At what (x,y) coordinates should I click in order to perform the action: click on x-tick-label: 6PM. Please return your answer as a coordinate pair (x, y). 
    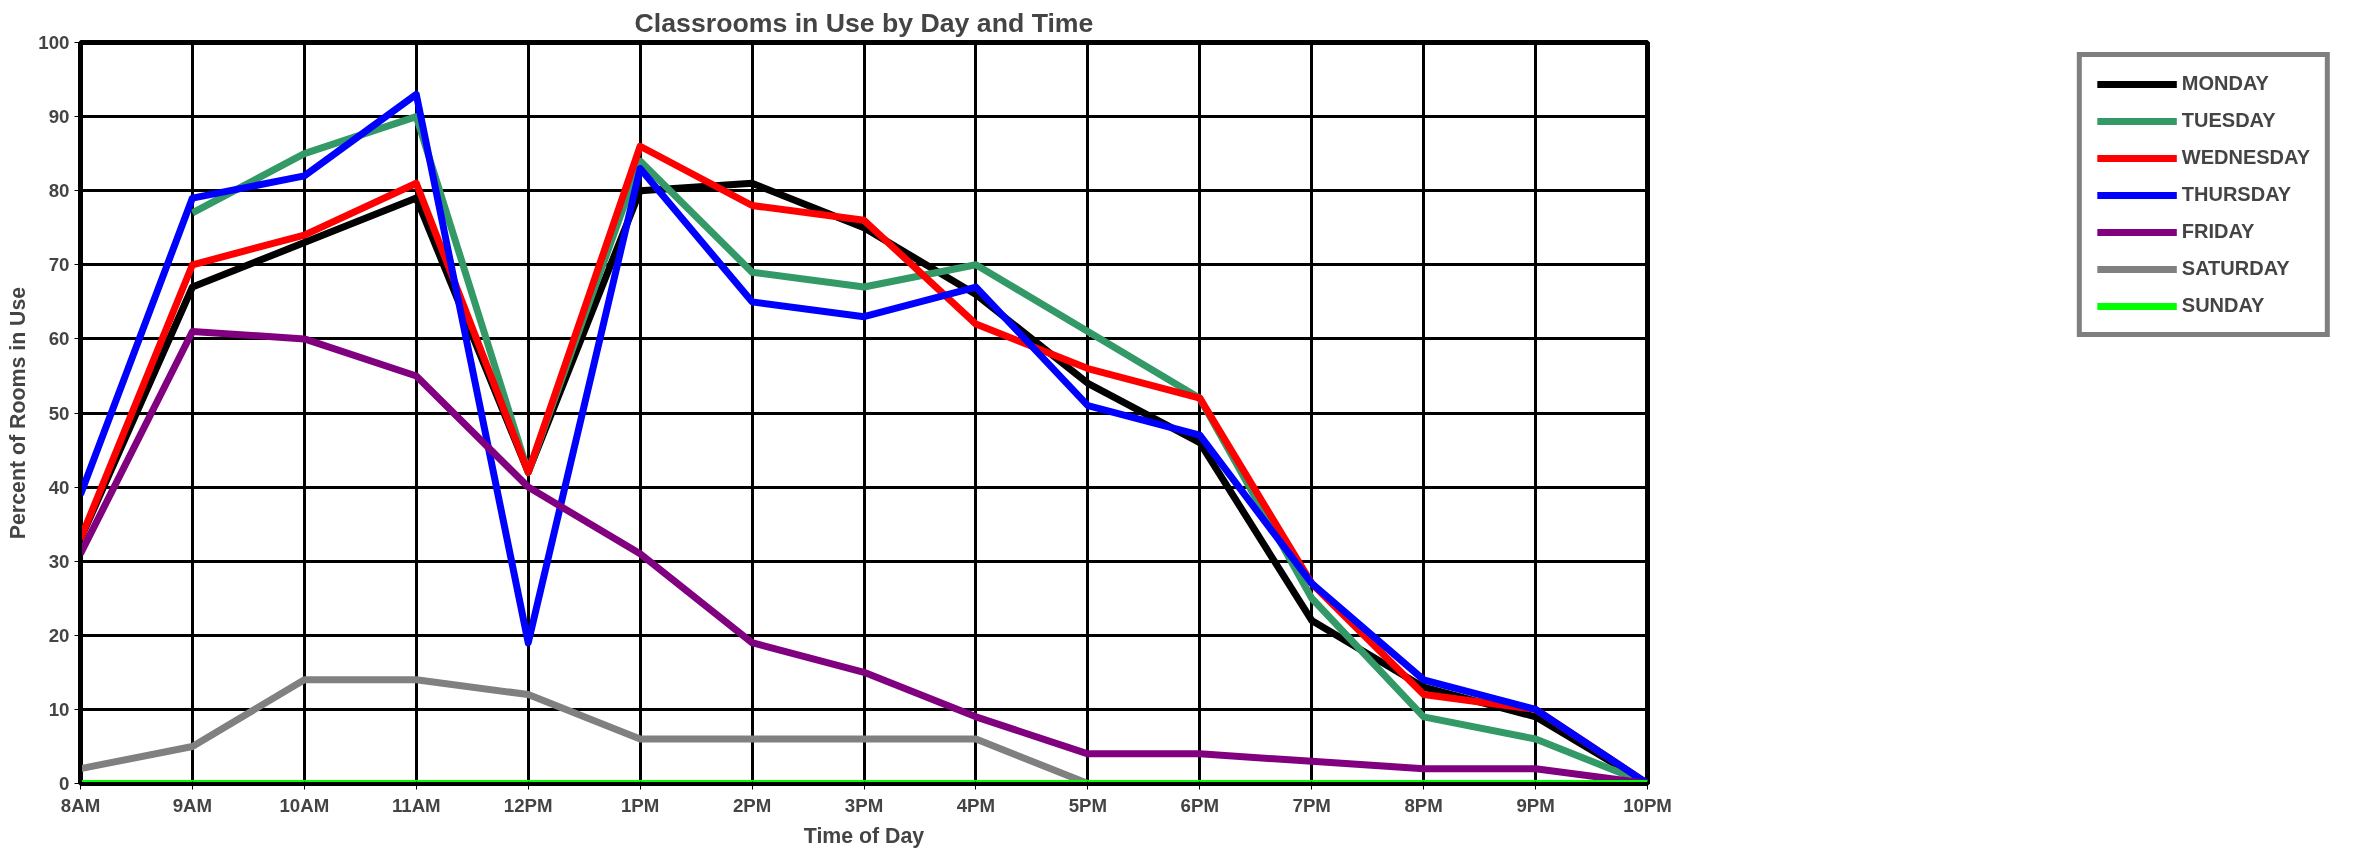
    Looking at the image, I should click on (1199, 805).